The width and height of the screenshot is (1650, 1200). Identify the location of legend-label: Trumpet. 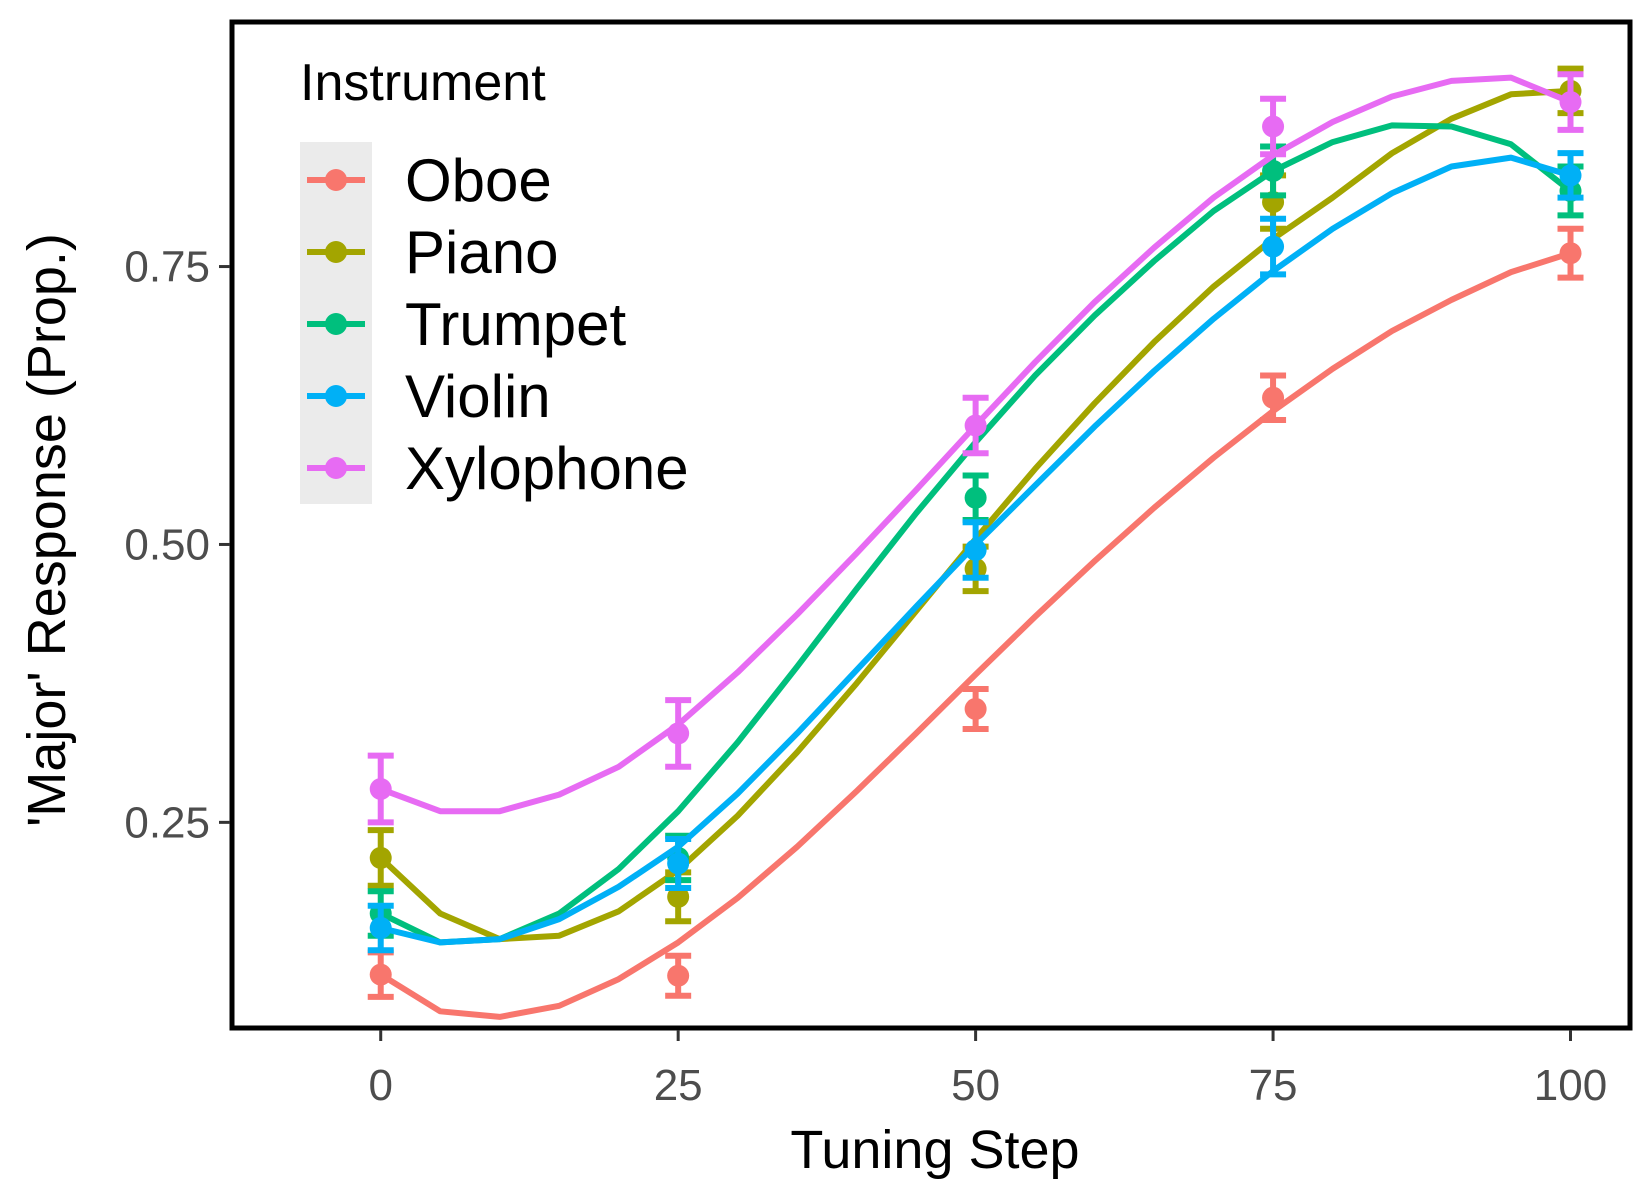
(515, 324).